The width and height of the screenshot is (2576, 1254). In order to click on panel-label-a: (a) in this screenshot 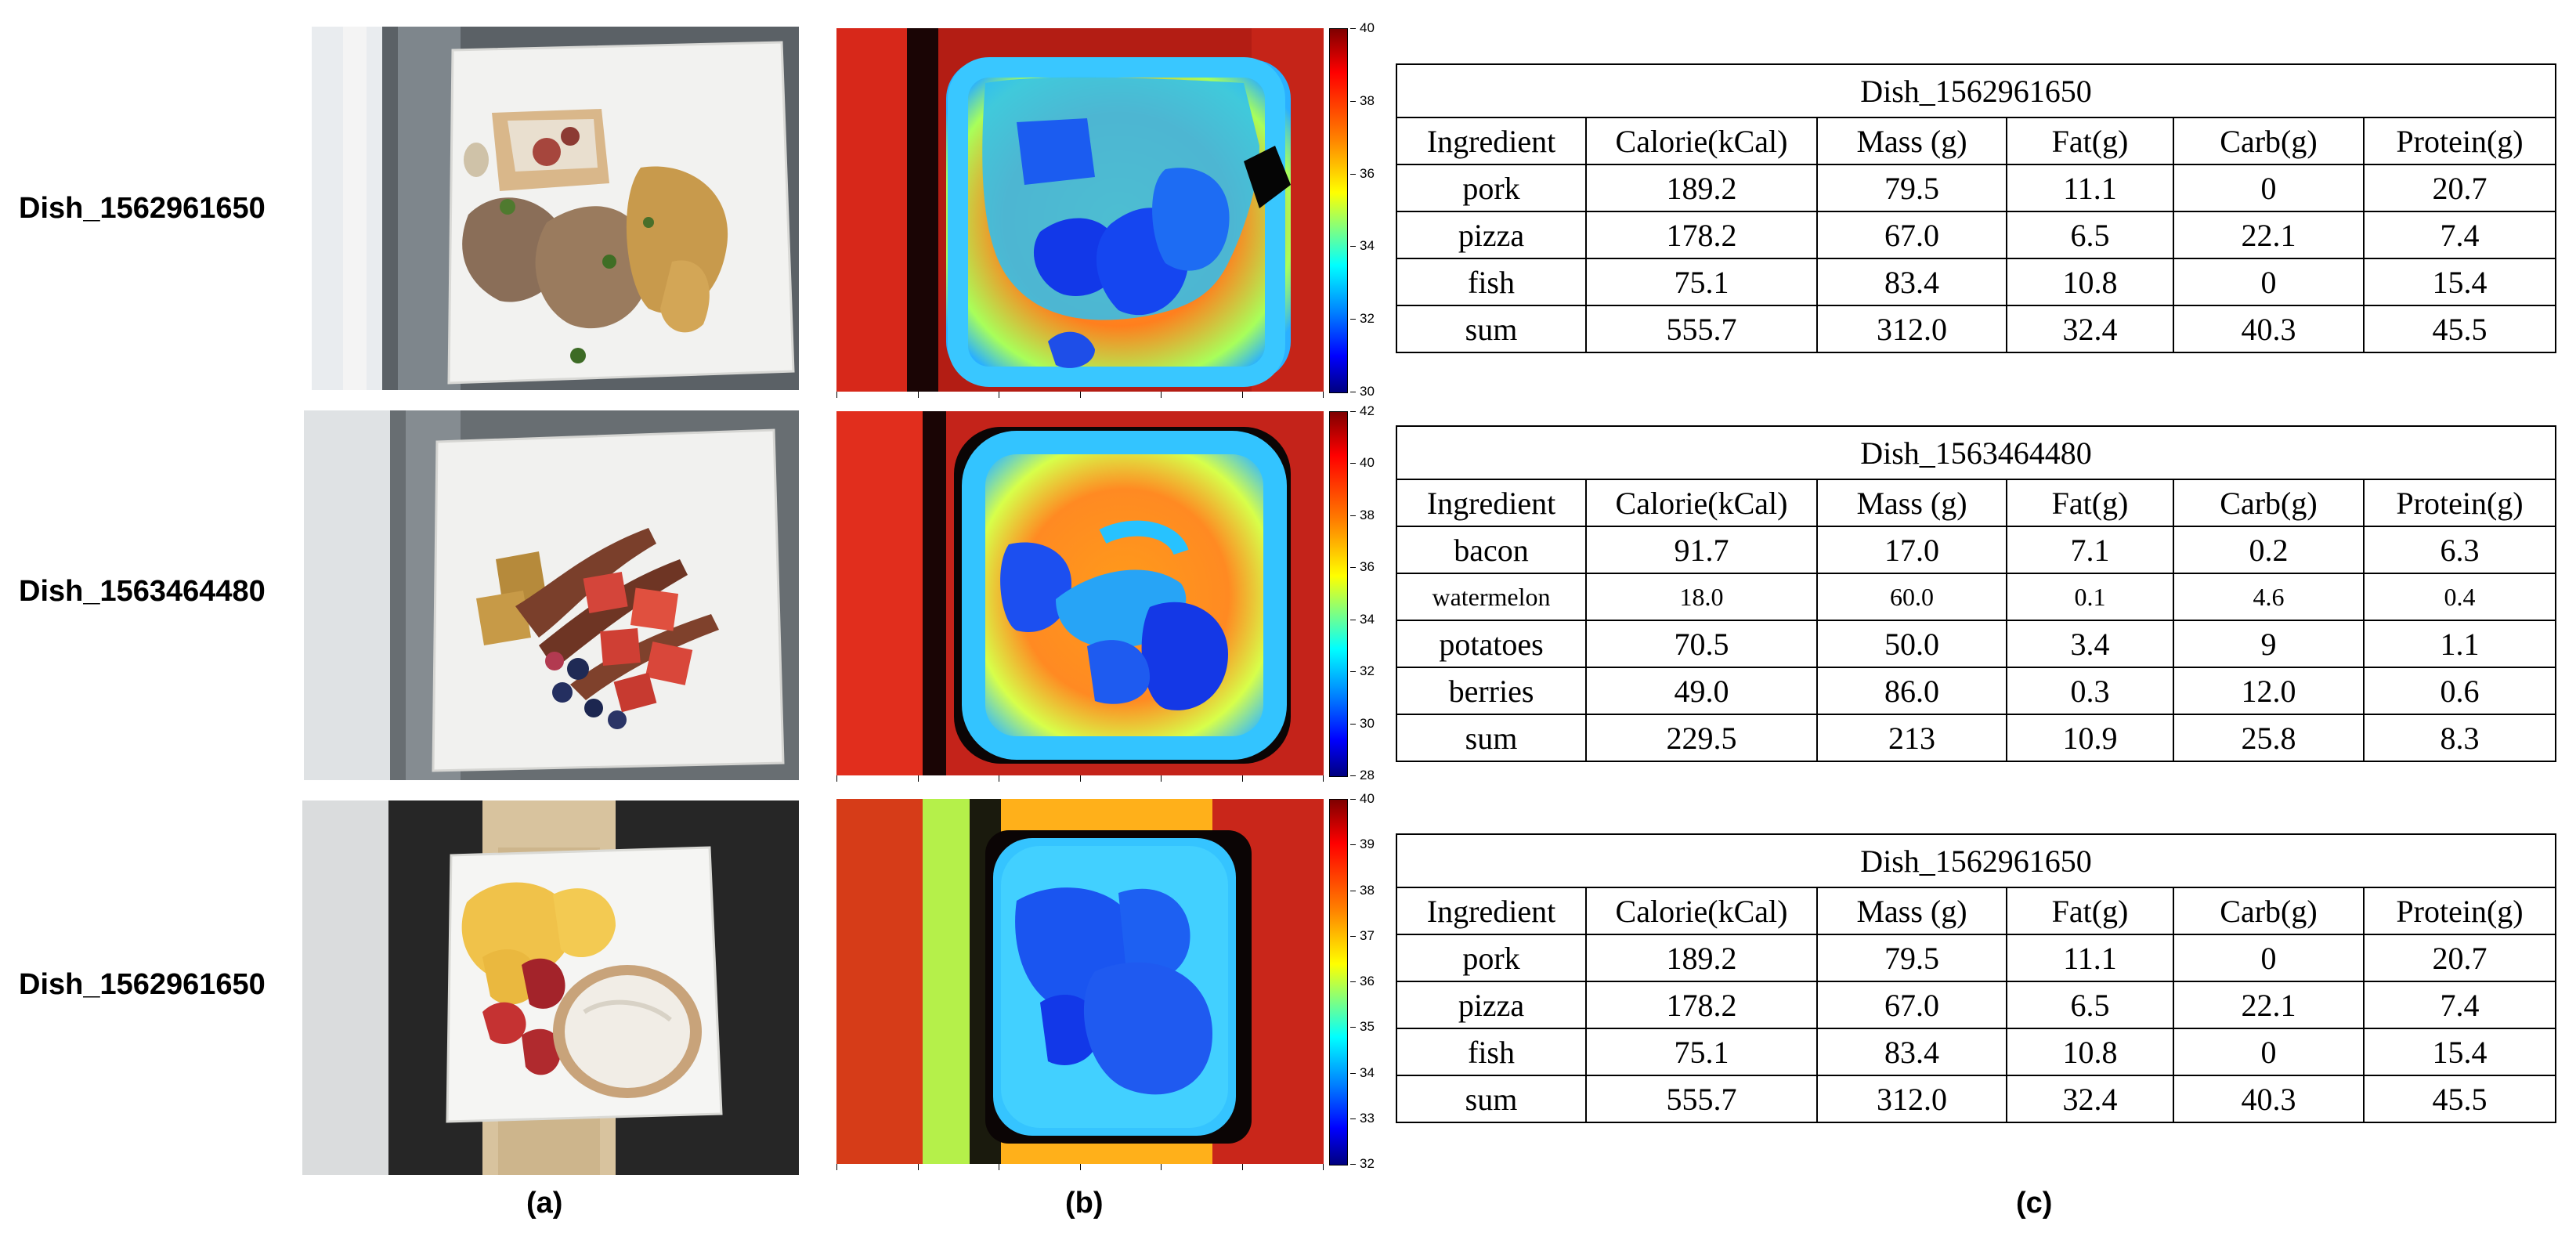, I will do `click(544, 1203)`.